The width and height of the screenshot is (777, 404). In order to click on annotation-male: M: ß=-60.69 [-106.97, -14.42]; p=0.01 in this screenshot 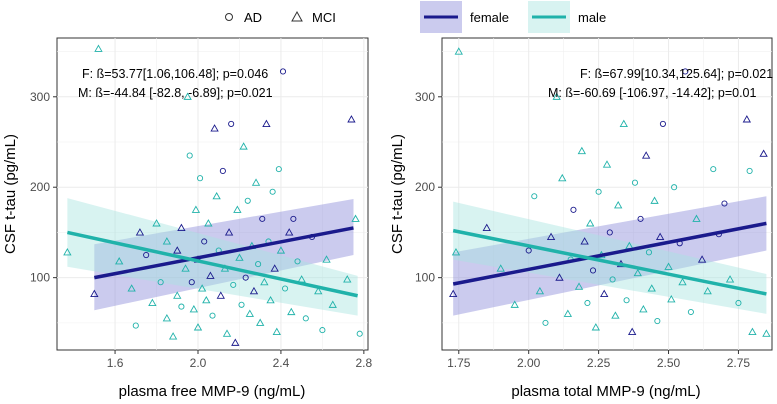, I will do `click(652, 93)`.